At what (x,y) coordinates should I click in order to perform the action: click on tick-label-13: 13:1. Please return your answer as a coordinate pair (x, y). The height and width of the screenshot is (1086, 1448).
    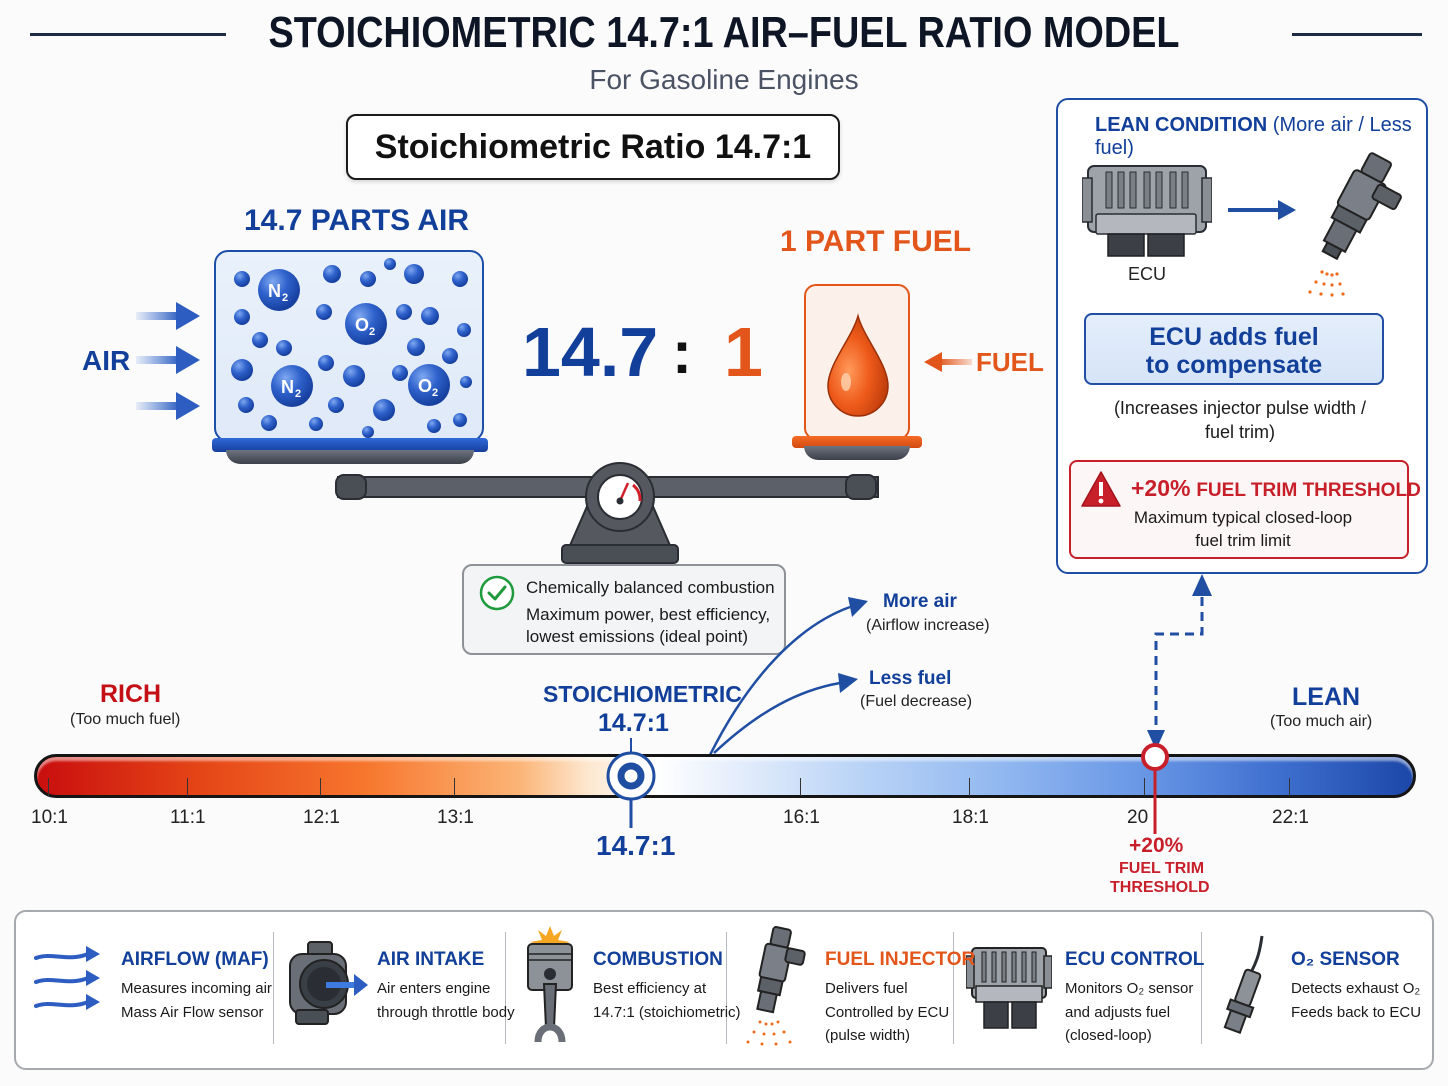
    Looking at the image, I should click on (455, 817).